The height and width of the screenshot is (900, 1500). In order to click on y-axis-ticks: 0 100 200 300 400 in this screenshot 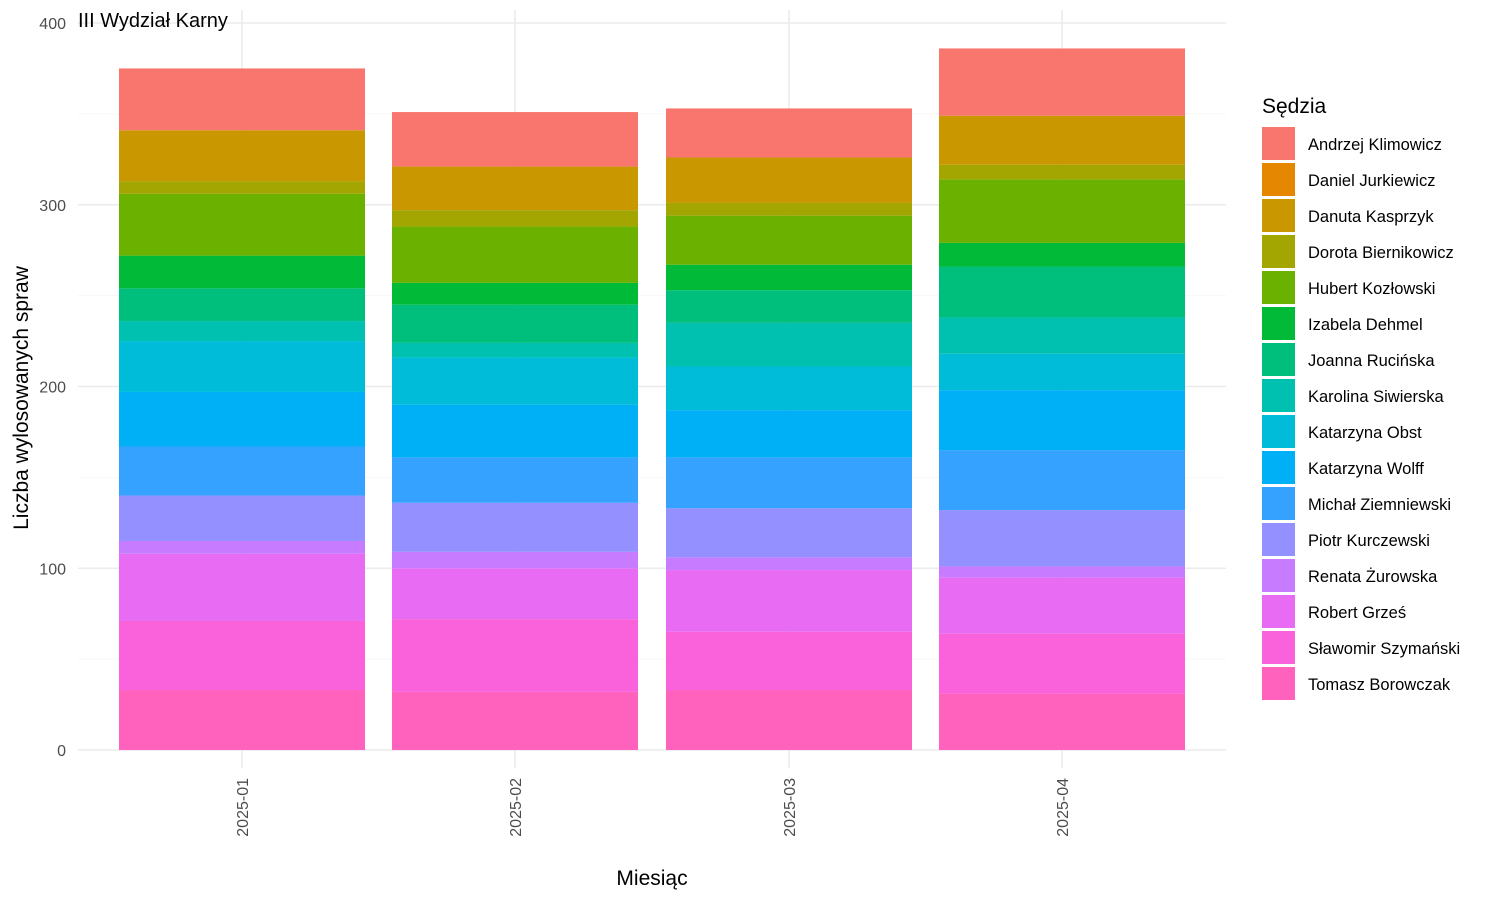, I will do `click(52, 388)`.